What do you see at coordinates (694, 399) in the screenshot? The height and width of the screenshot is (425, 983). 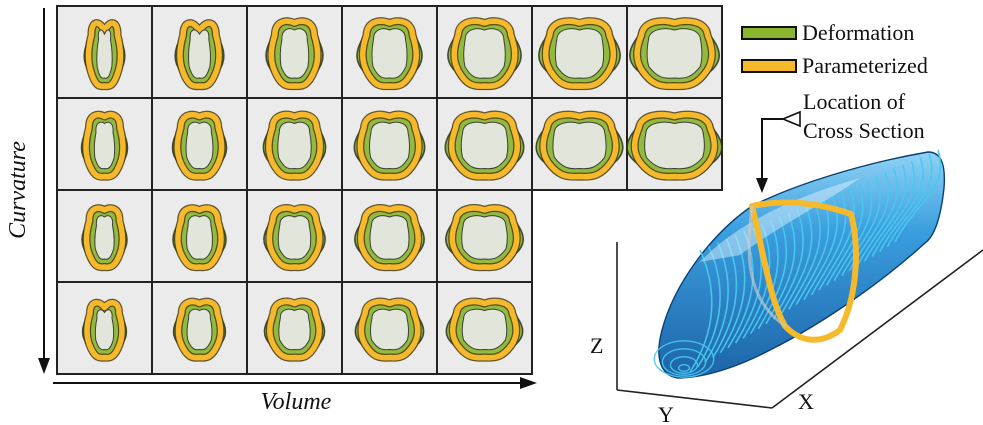 I see `y-axis-line` at bounding box center [694, 399].